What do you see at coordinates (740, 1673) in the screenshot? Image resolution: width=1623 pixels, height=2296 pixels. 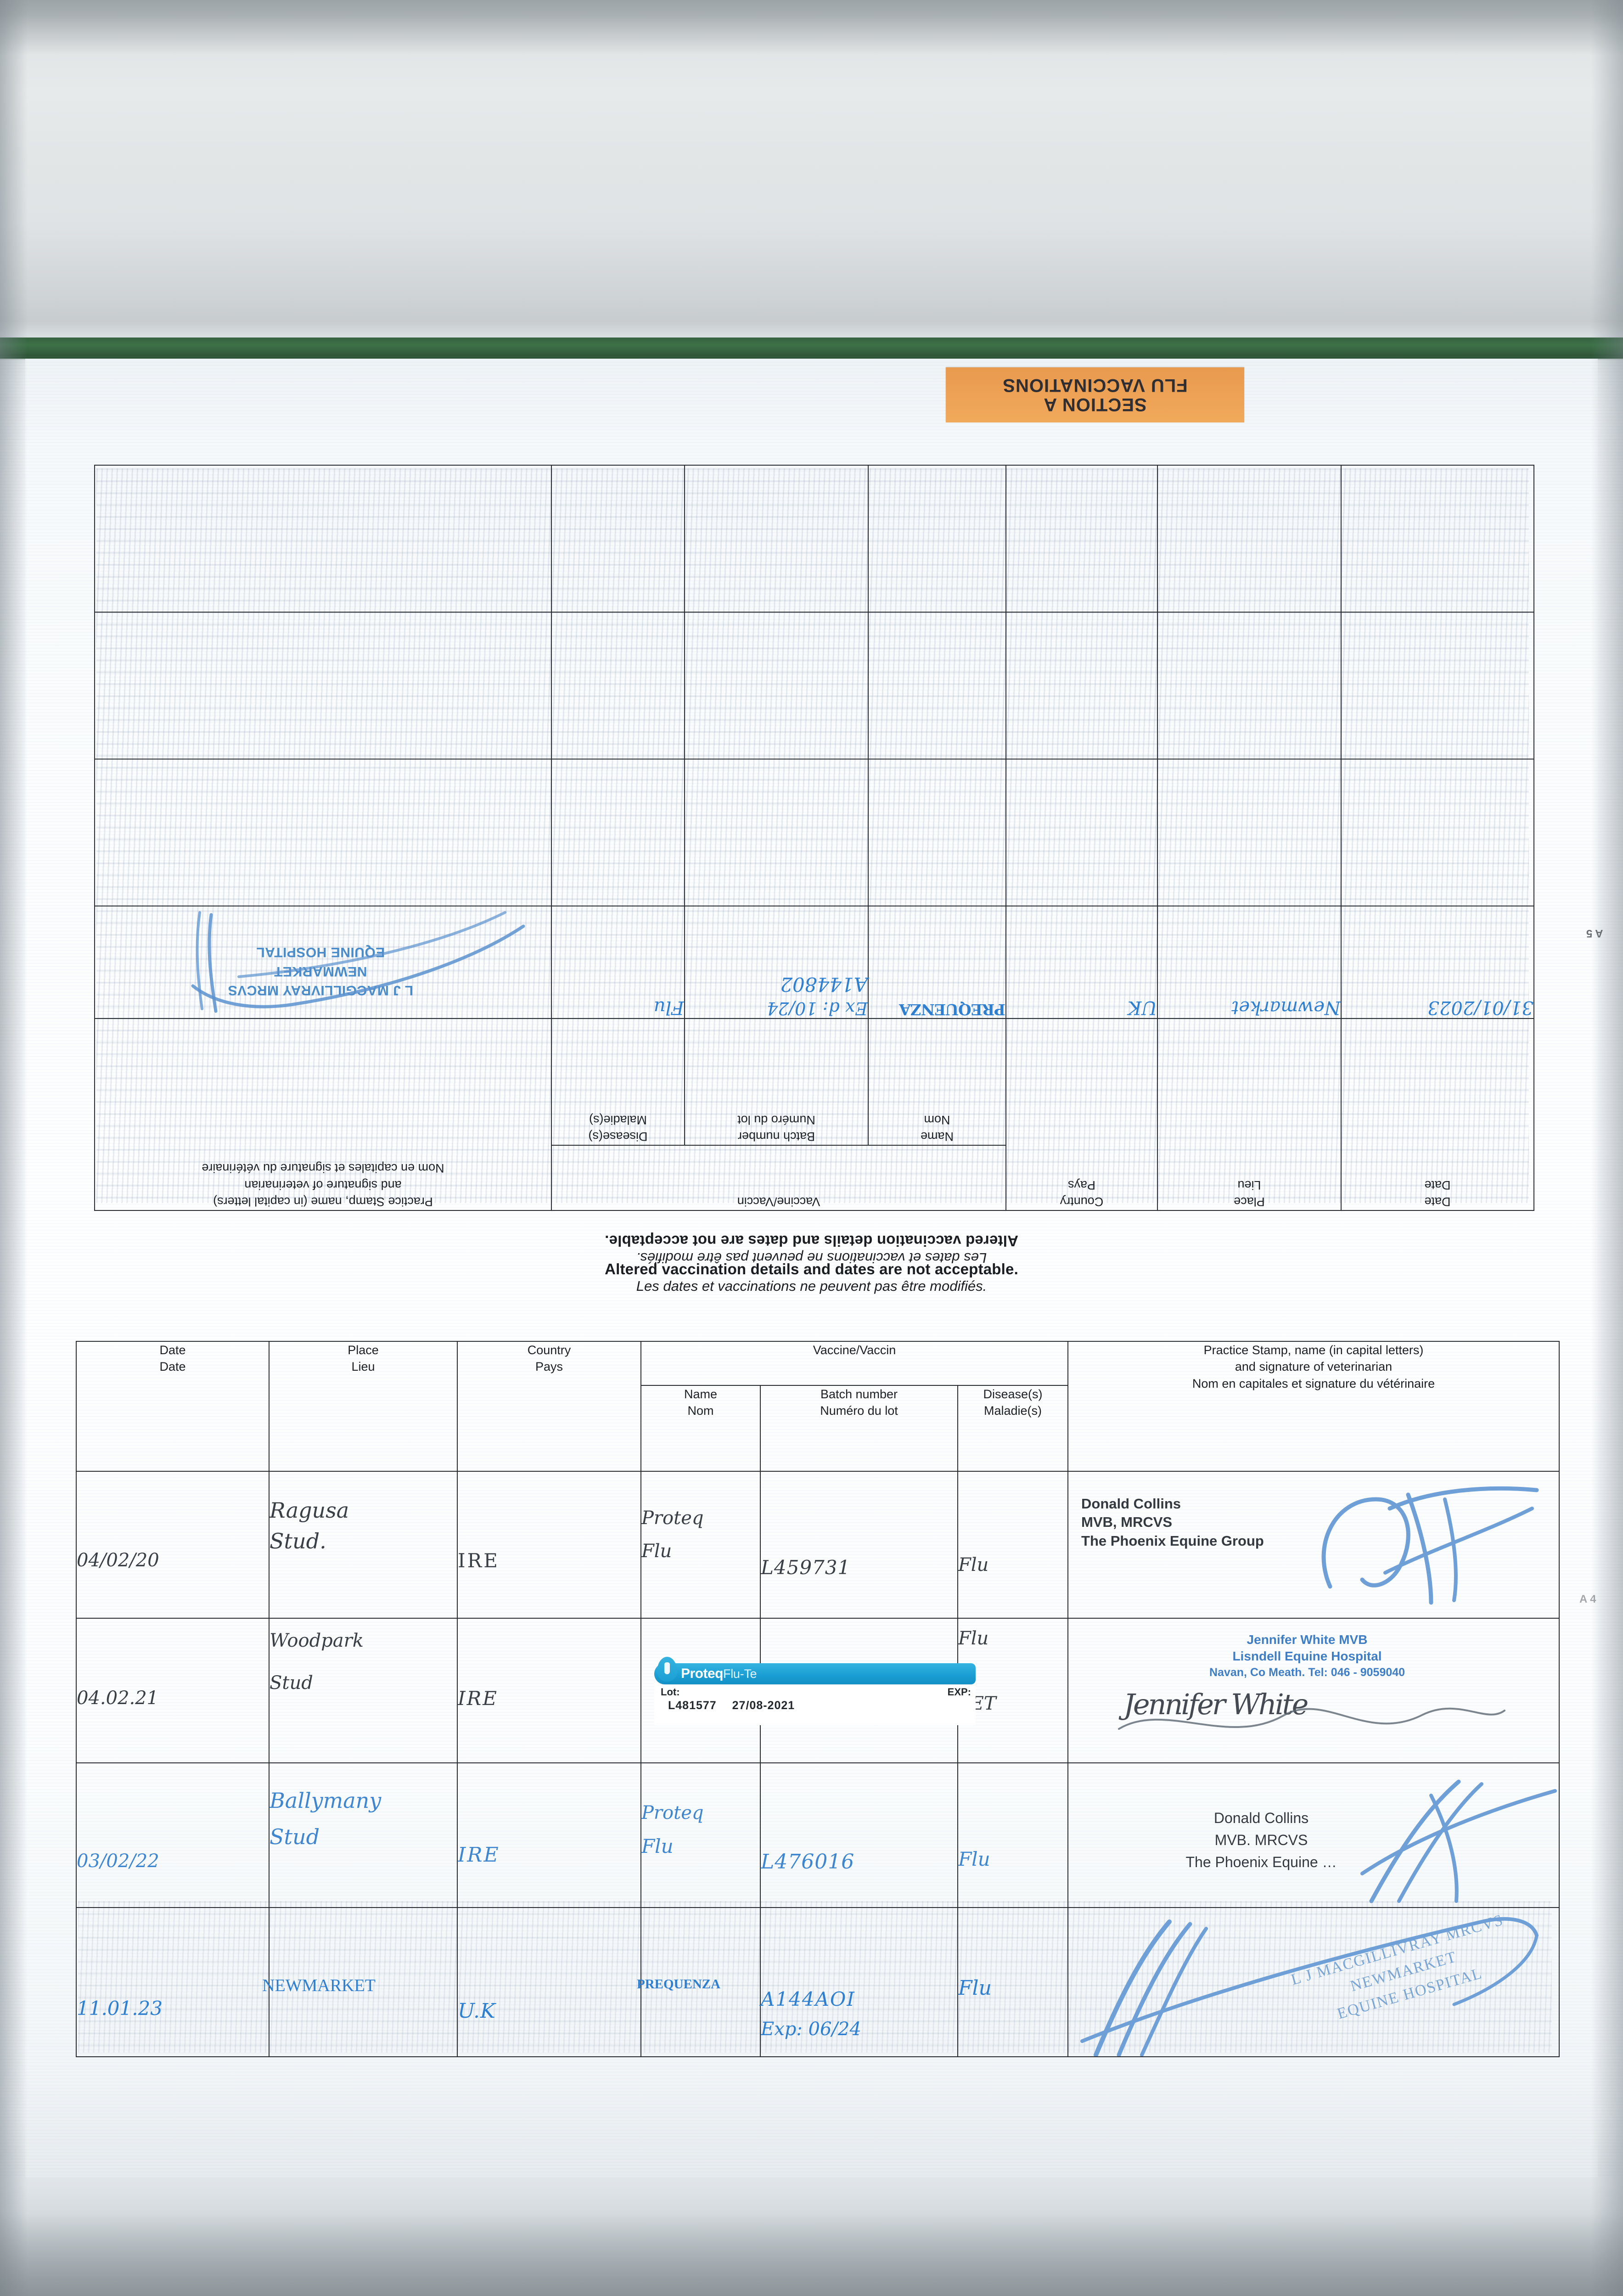 I see `sticker-product: Flu-Te` at bounding box center [740, 1673].